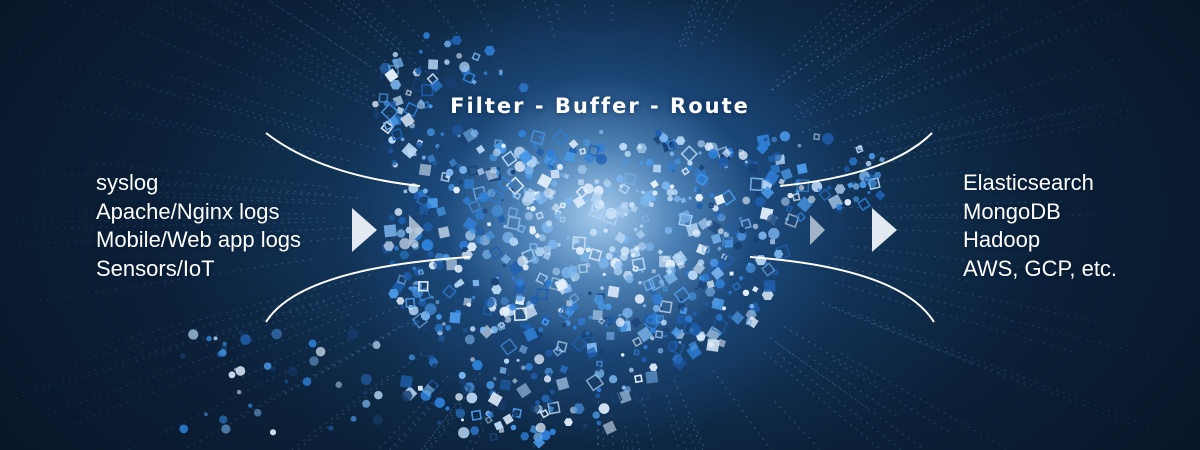 This screenshot has height=450, width=1200. Describe the element at coordinates (842, 289) in the screenshot. I see `right-bottom-curve` at that location.